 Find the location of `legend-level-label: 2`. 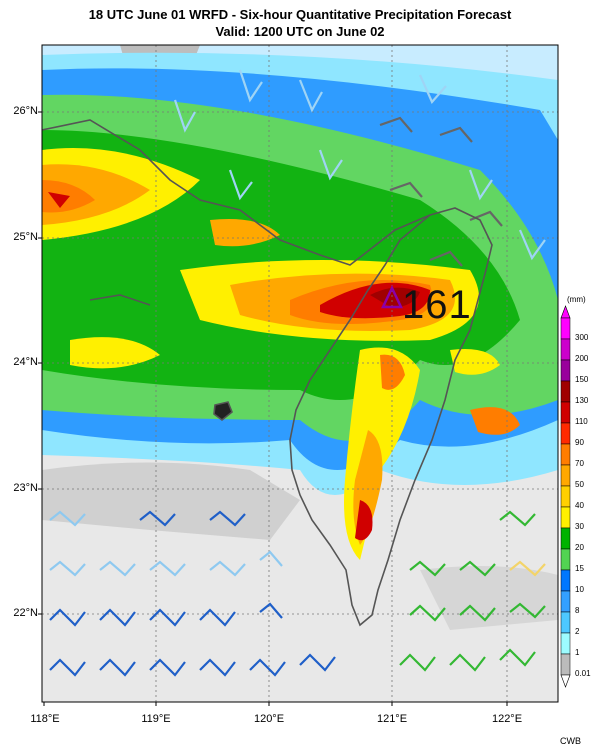

legend-level-label: 2 is located at coordinates (577, 631).